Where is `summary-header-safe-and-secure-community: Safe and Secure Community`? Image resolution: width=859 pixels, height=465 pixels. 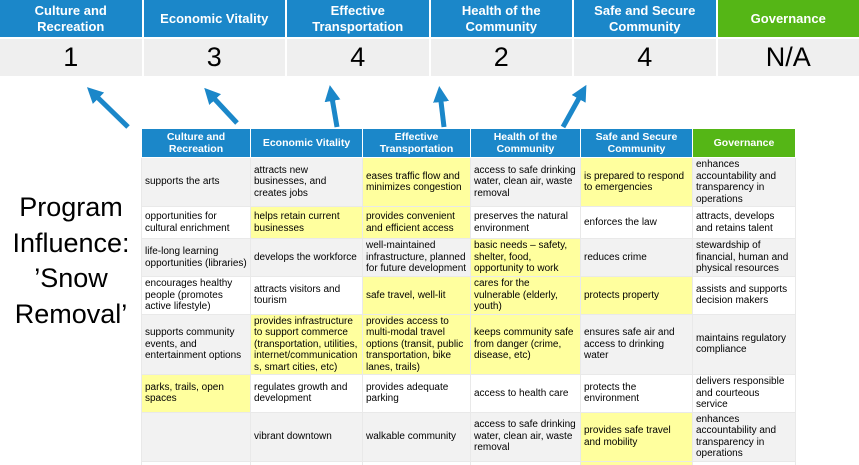 summary-header-safe-and-secure-community: Safe and Secure Community is located at coordinates (645, 18).